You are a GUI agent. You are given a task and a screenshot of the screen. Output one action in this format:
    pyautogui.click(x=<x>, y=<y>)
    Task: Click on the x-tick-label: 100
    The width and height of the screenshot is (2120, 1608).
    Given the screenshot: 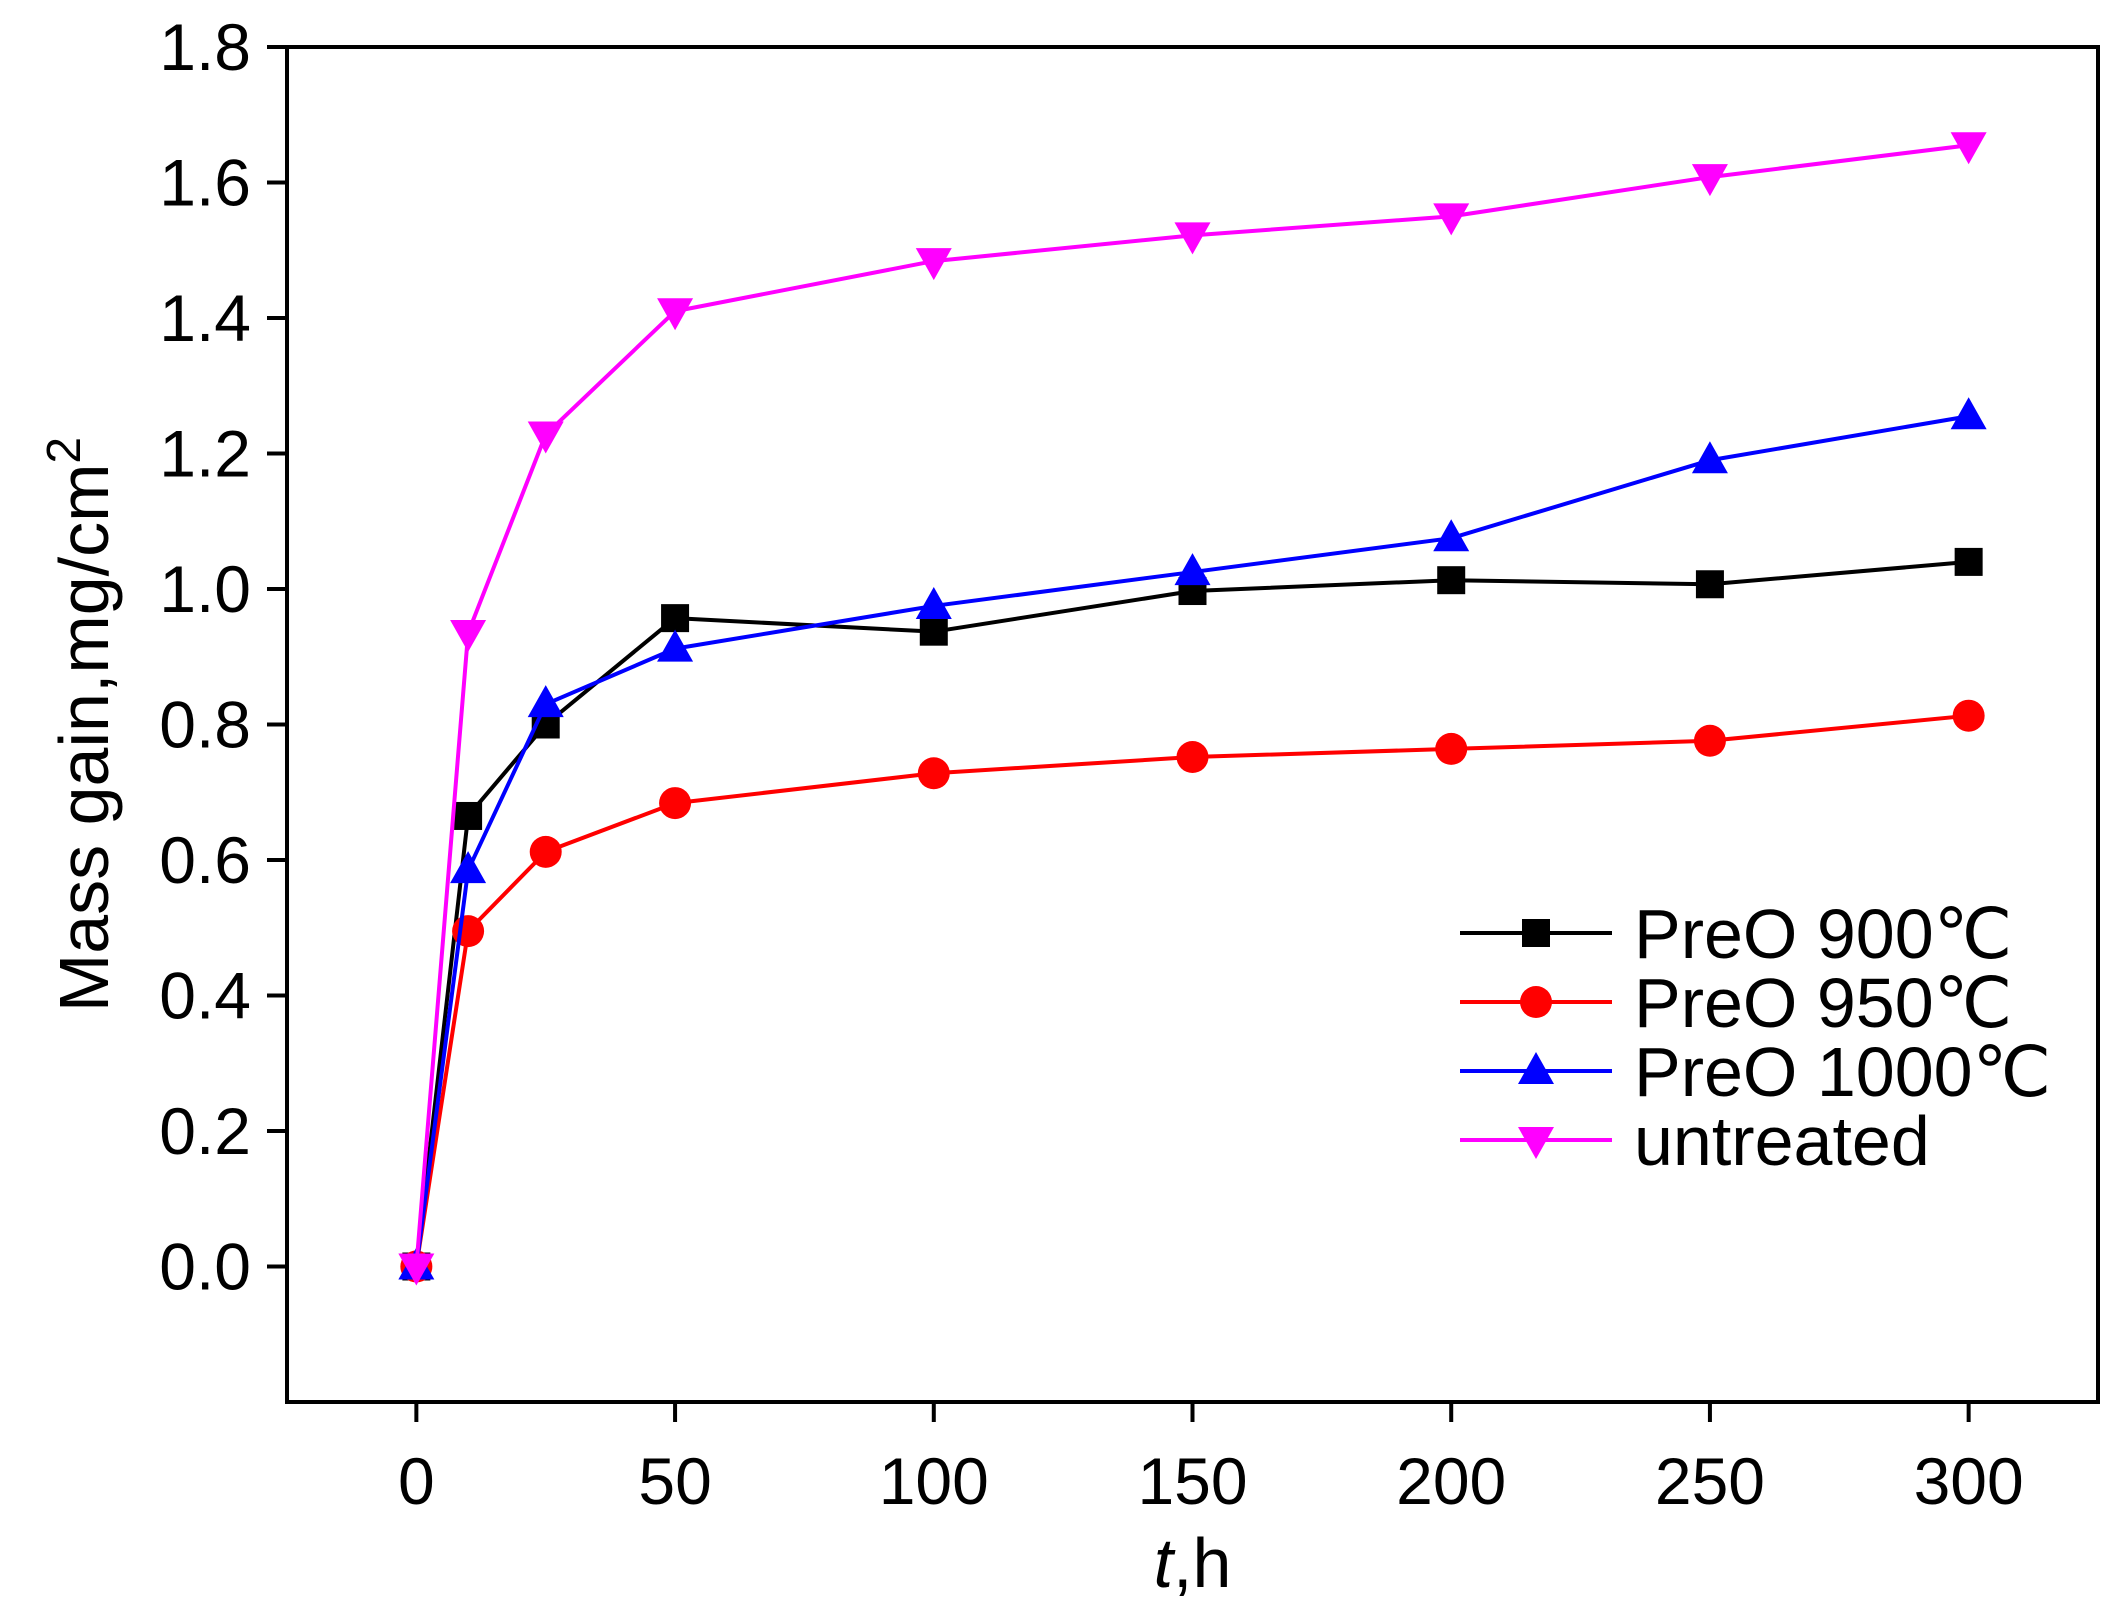 What is the action you would take?
    pyautogui.click(x=934, y=1481)
    